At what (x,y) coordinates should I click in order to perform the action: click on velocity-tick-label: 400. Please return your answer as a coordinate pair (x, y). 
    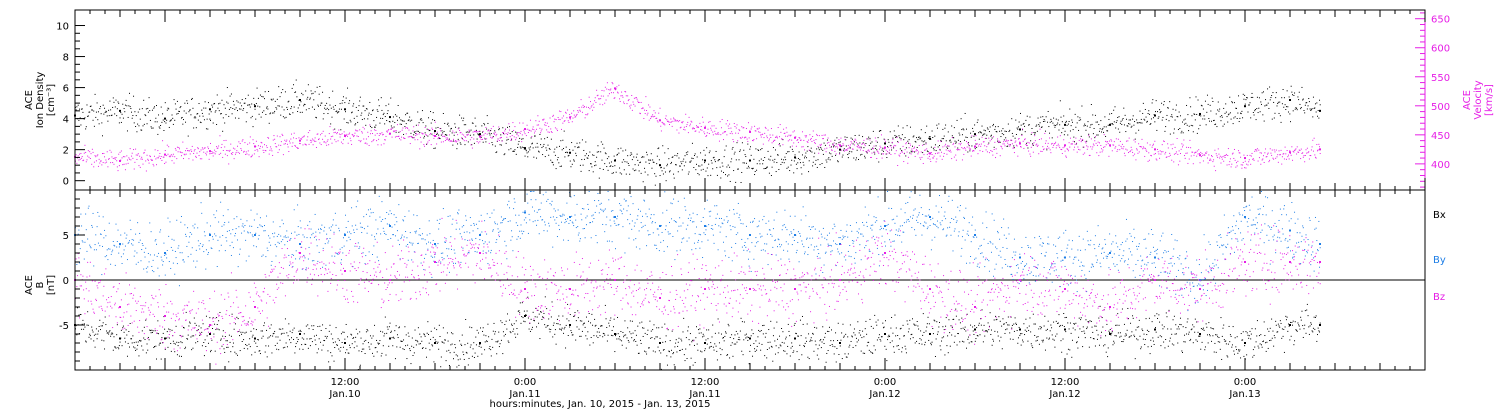
    Looking at the image, I should click on (1440, 165).